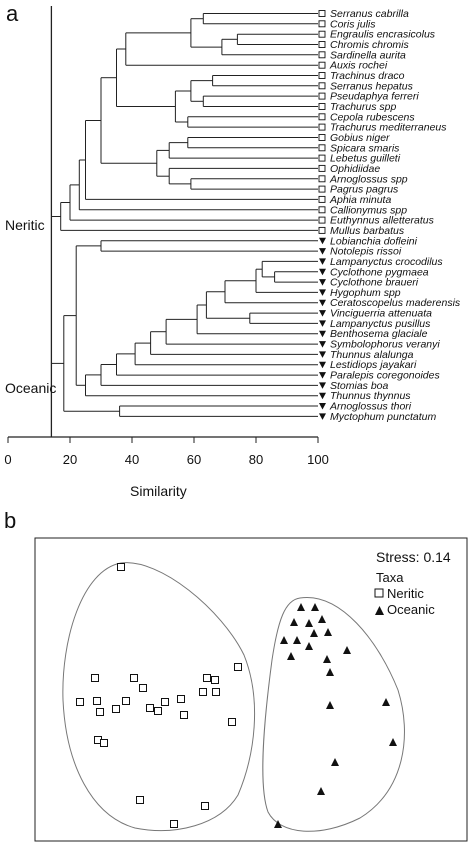 This screenshot has width=474, height=851. I want to click on taxon-label: Notolepis rissoi, so click(366, 252).